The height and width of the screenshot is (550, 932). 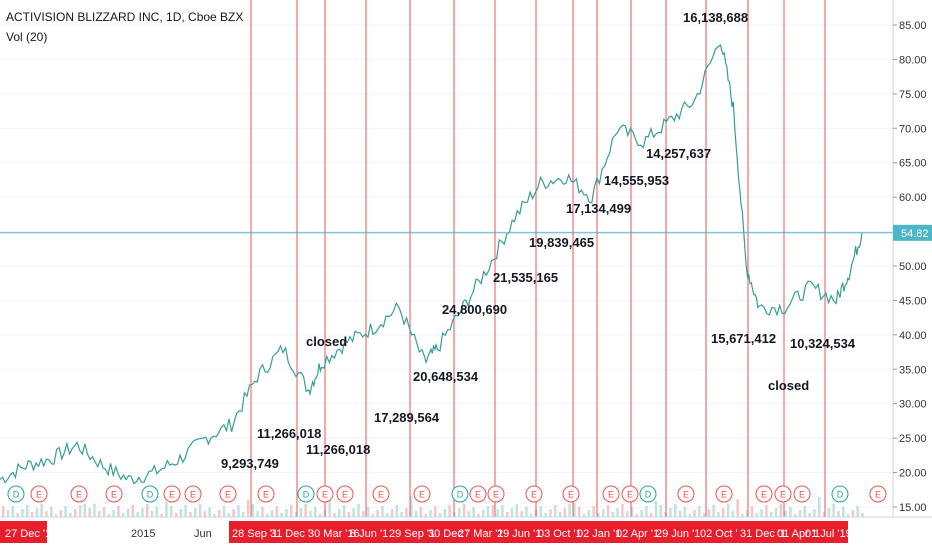 What do you see at coordinates (250, 463) in the screenshot?
I see `annotation-0: 9,293,749` at bounding box center [250, 463].